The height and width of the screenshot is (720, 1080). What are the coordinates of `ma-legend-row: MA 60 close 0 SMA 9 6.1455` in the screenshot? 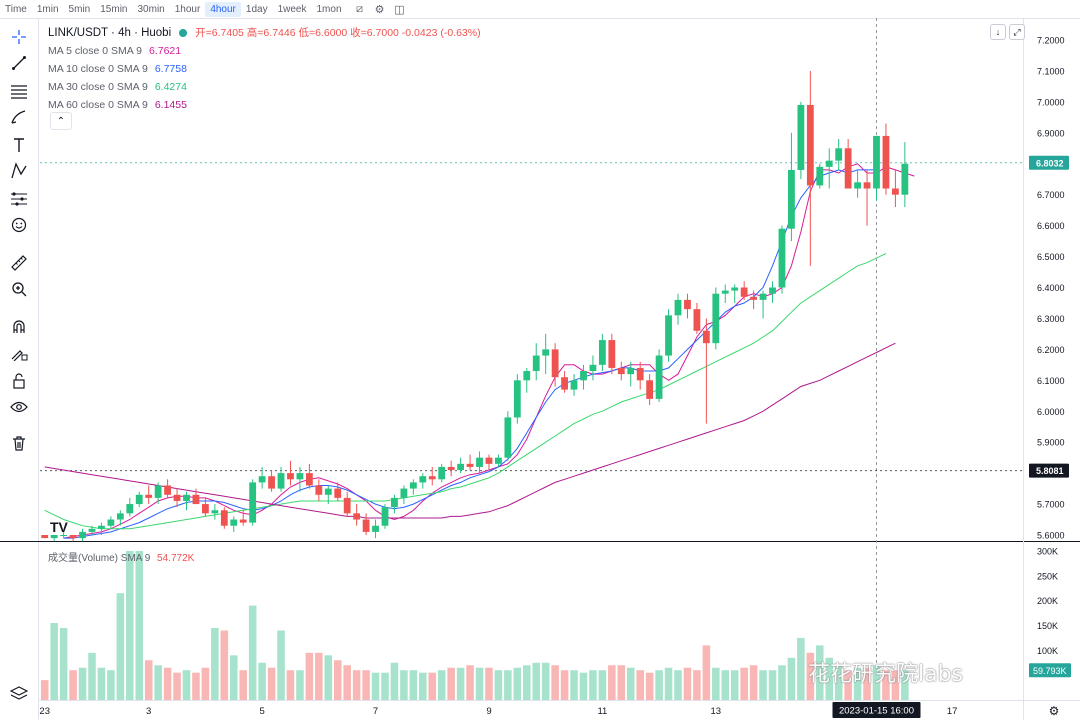 It's located at (264, 105).